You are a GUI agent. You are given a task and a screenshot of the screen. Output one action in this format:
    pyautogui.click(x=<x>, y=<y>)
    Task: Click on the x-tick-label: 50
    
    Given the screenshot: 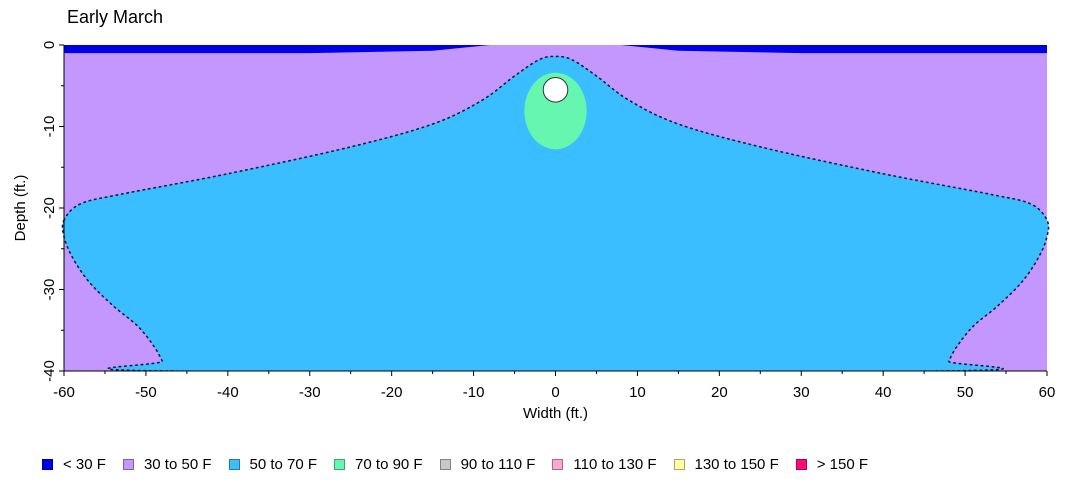 What is the action you would take?
    pyautogui.click(x=965, y=392)
    